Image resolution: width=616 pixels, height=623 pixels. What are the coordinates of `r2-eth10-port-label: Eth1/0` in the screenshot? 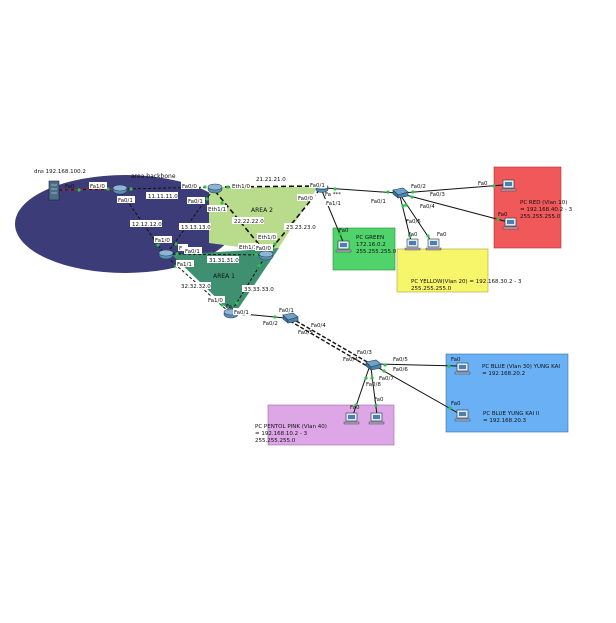 It's located at (241, 187).